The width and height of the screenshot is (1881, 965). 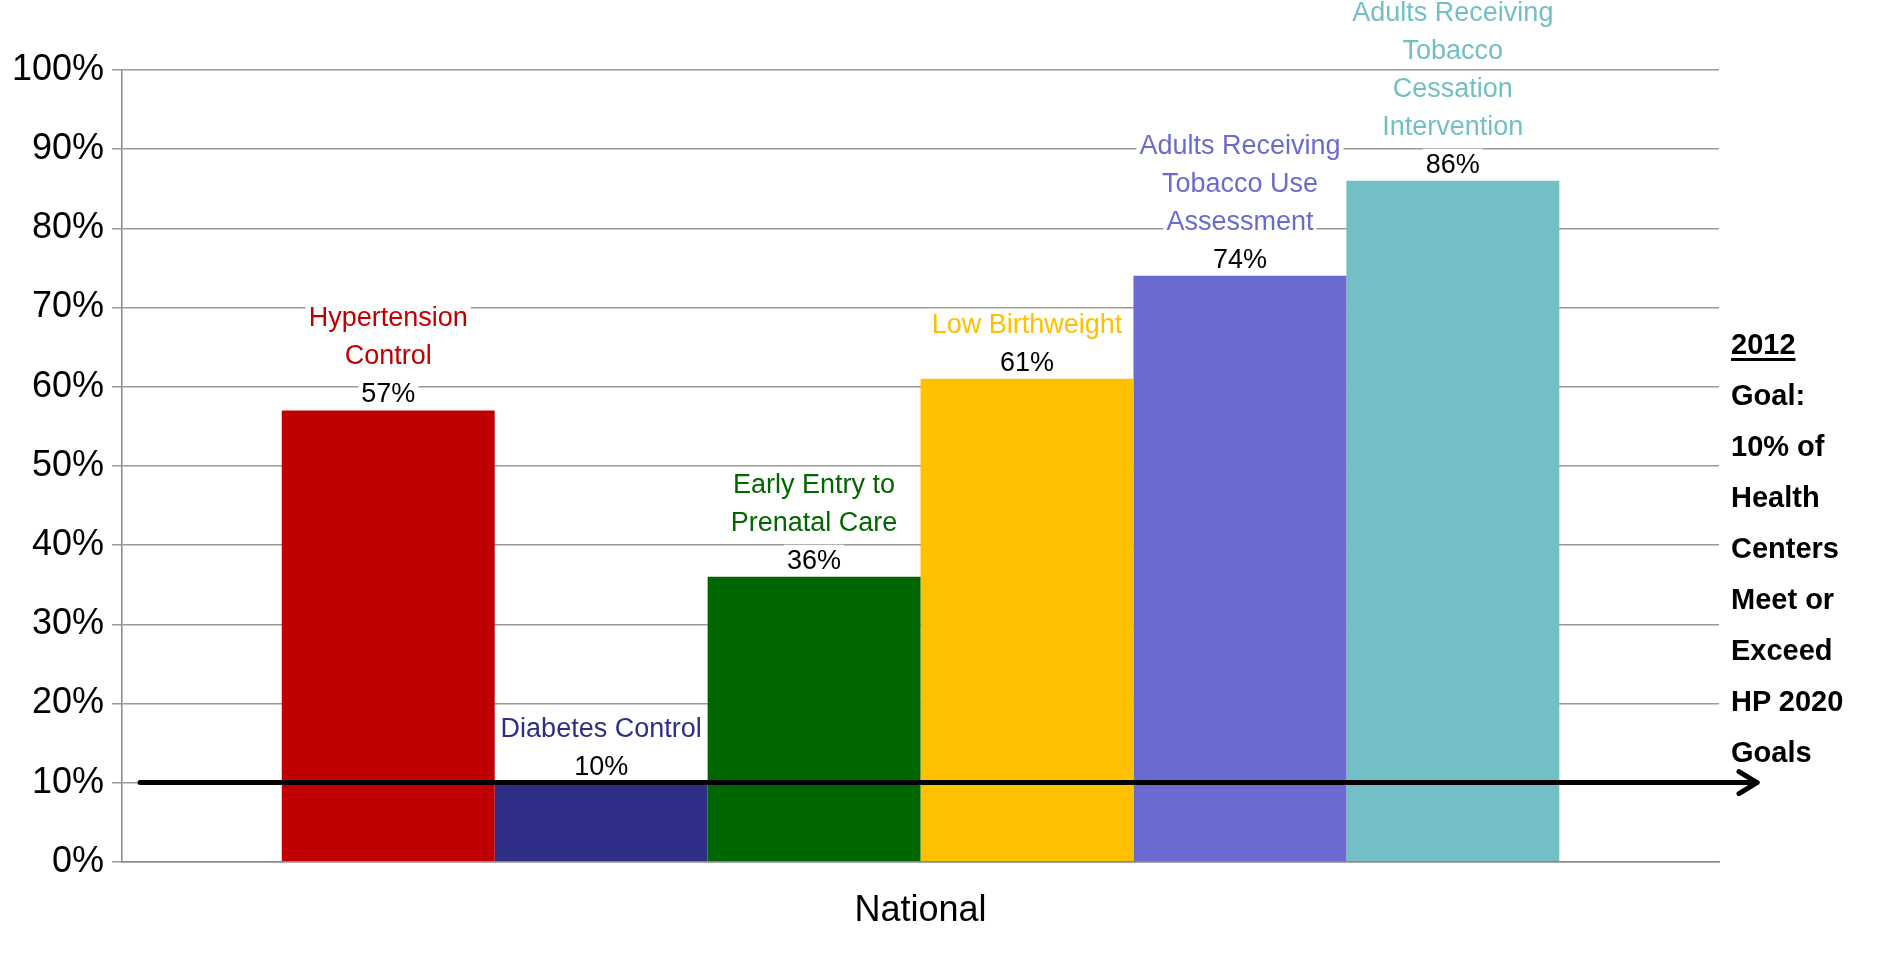 What do you see at coordinates (920, 909) in the screenshot?
I see `x-tick-label: National` at bounding box center [920, 909].